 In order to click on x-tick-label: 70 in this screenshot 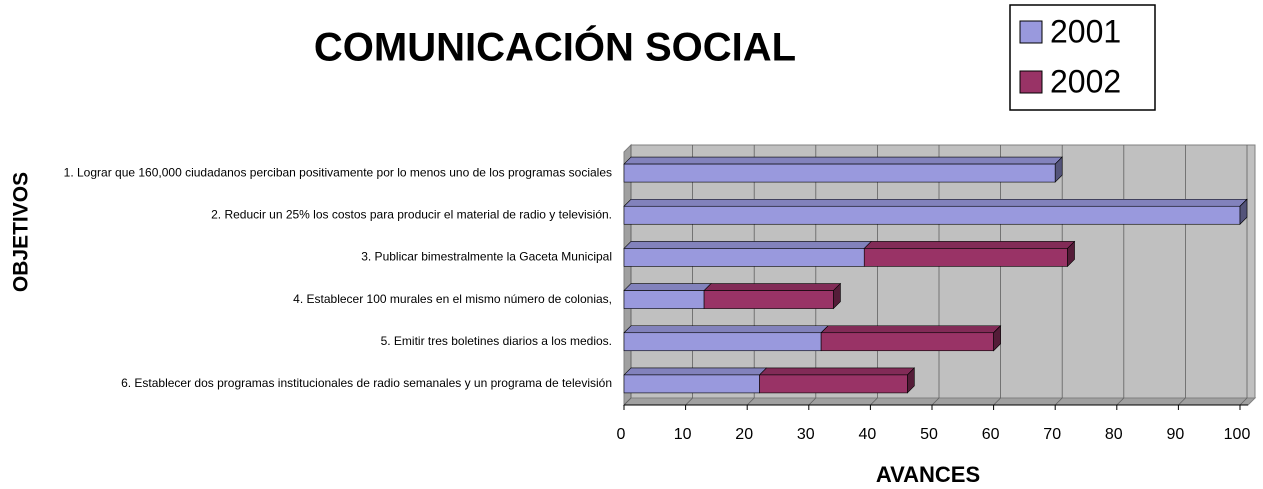, I will do `click(1052, 434)`.